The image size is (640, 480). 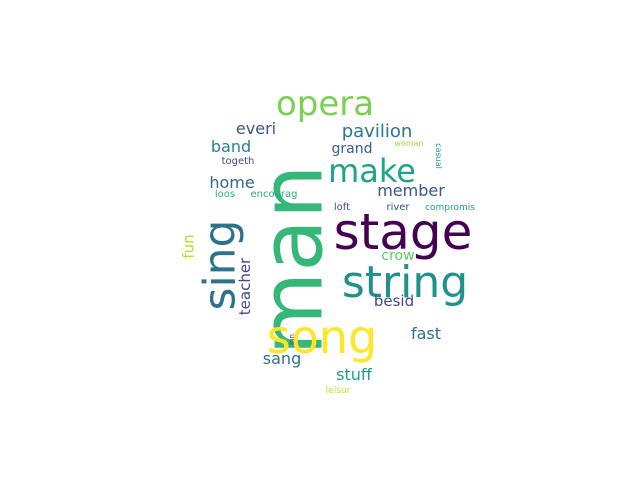 What do you see at coordinates (342, 207) in the screenshot?
I see `word-loft: loft` at bounding box center [342, 207].